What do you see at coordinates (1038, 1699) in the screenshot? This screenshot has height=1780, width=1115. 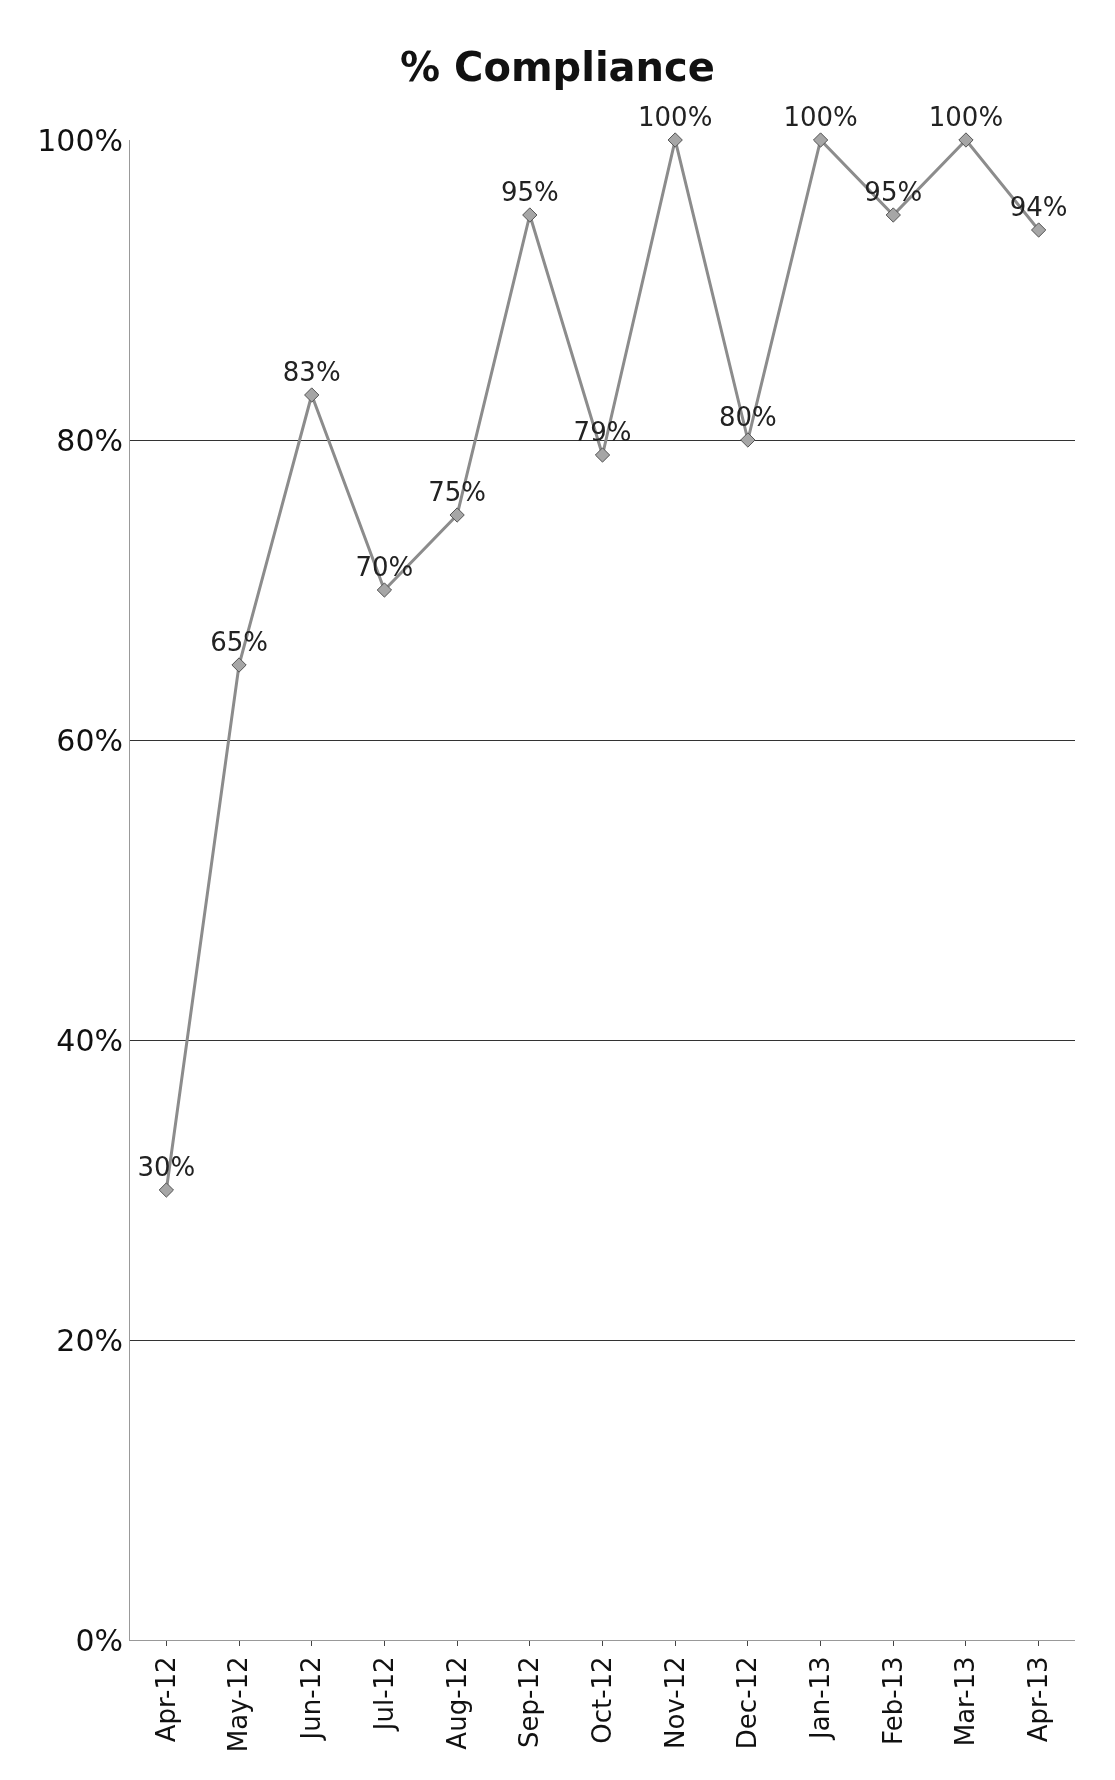 I see `x-tick-label: Apr-13` at bounding box center [1038, 1699].